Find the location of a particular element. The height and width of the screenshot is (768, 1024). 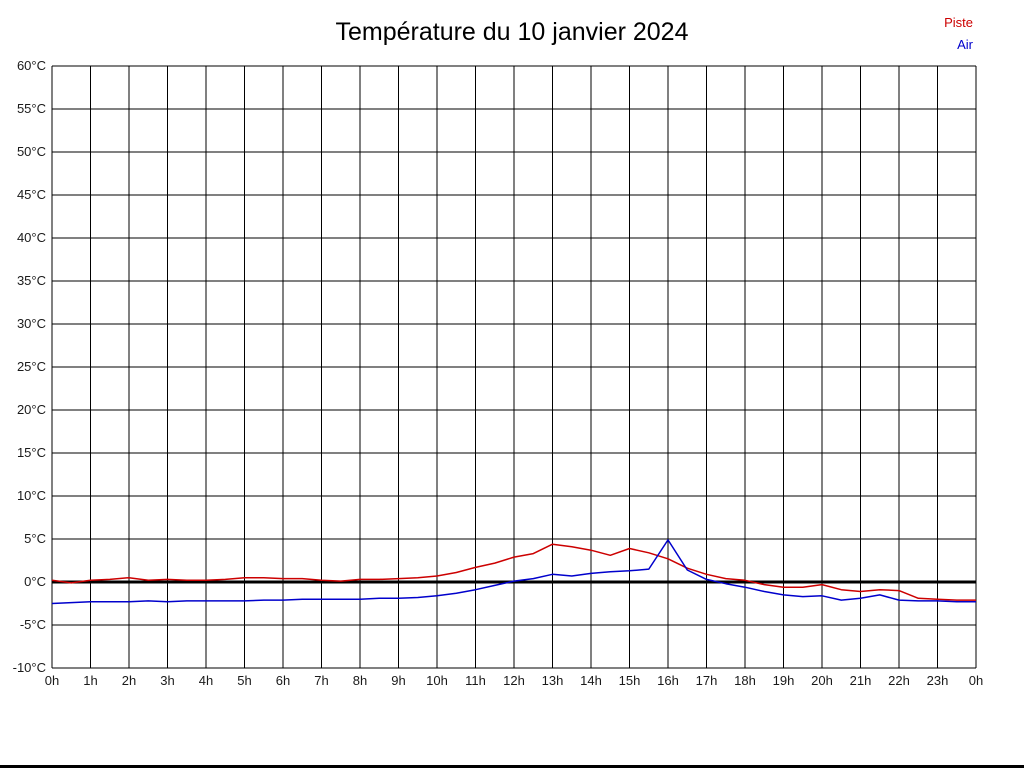

y-tick-label: 45°C is located at coordinates (31, 194).